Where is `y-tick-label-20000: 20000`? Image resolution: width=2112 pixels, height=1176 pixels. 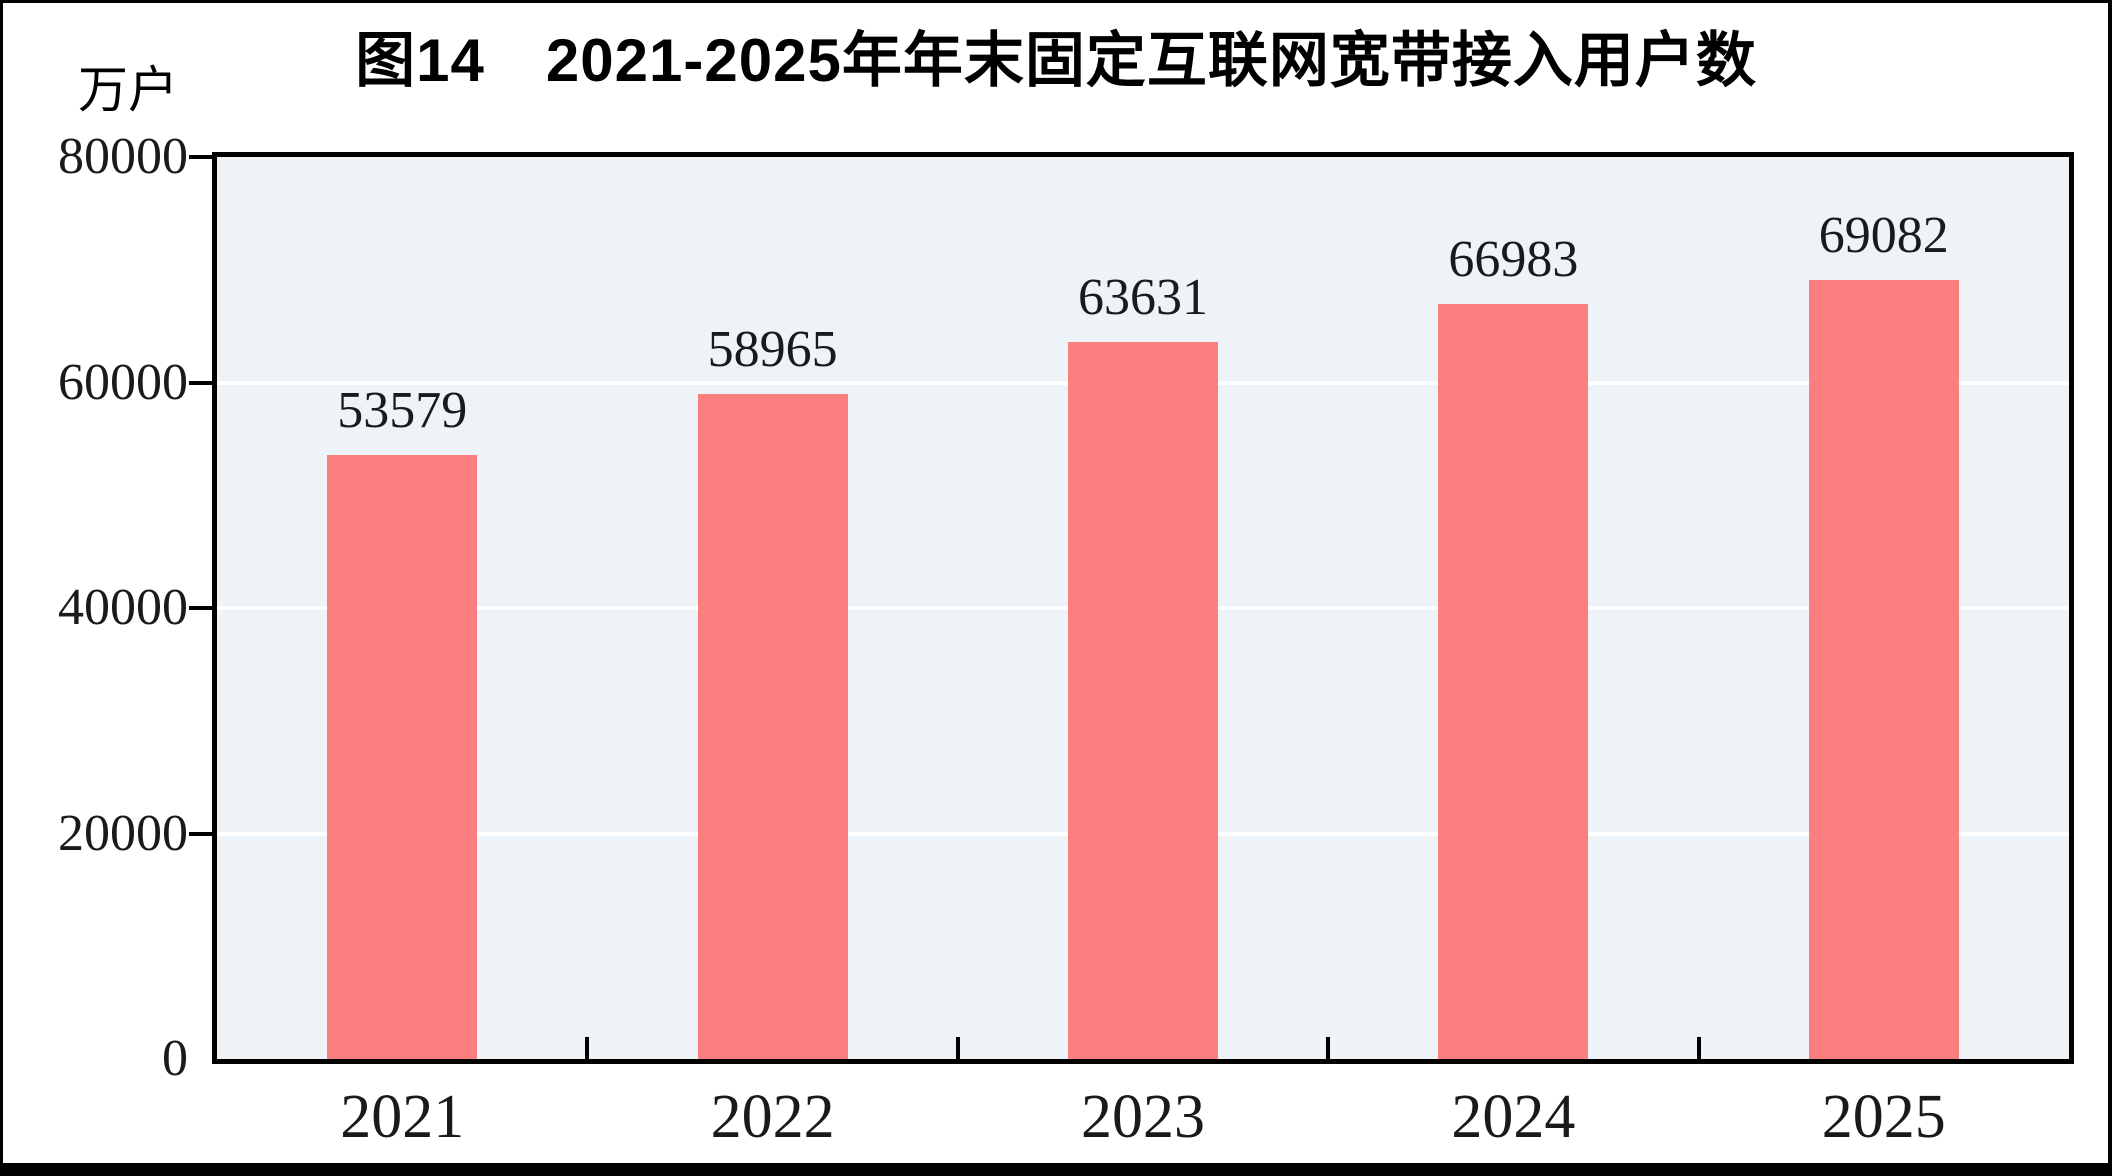
y-tick-label-20000: 20000 is located at coordinates (123, 833).